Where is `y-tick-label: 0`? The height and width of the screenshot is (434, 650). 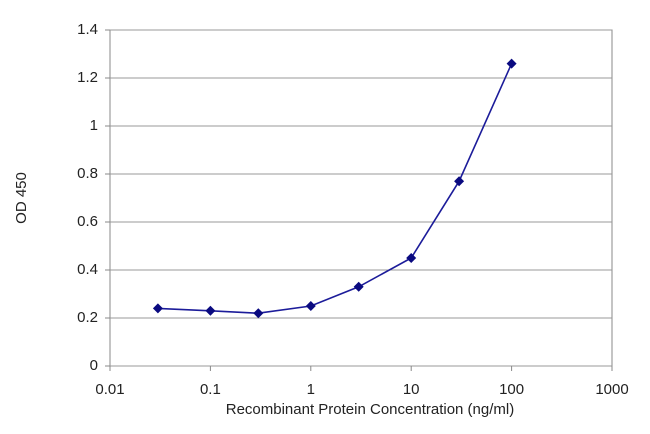
y-tick-label: 0 is located at coordinates (94, 365).